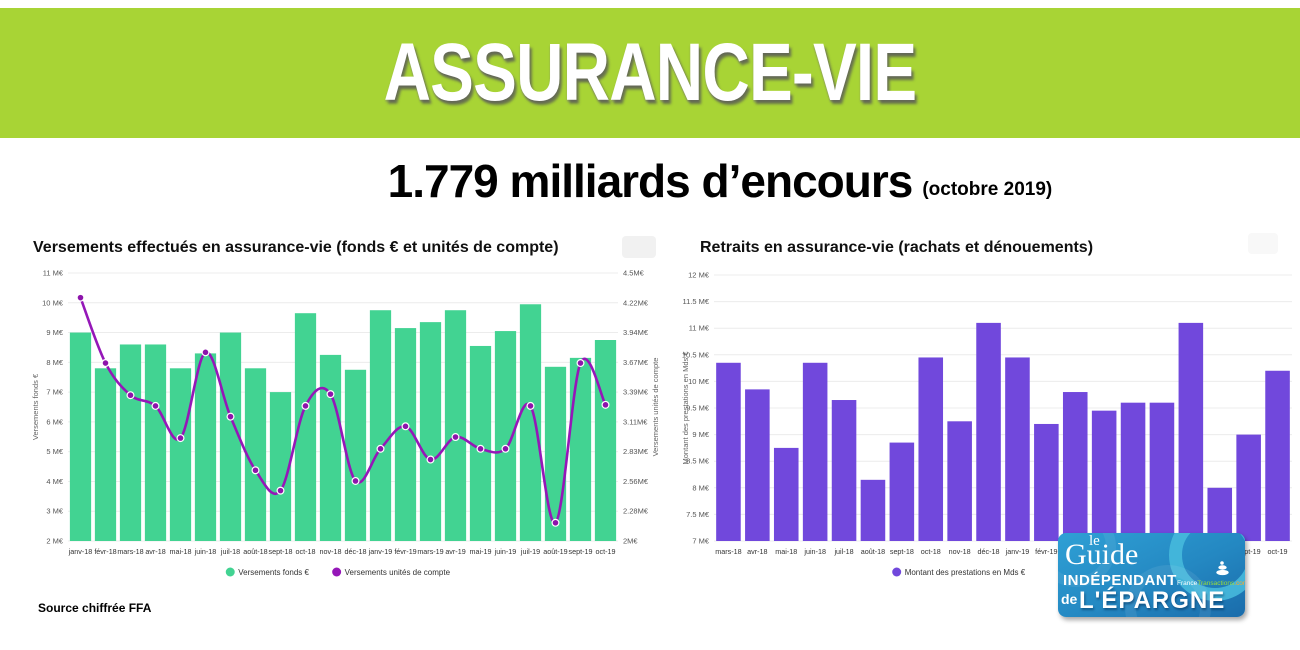 This screenshot has height=650, width=1300. What do you see at coordinates (95, 608) in the screenshot?
I see `source-note: Source chiffrée FFA` at bounding box center [95, 608].